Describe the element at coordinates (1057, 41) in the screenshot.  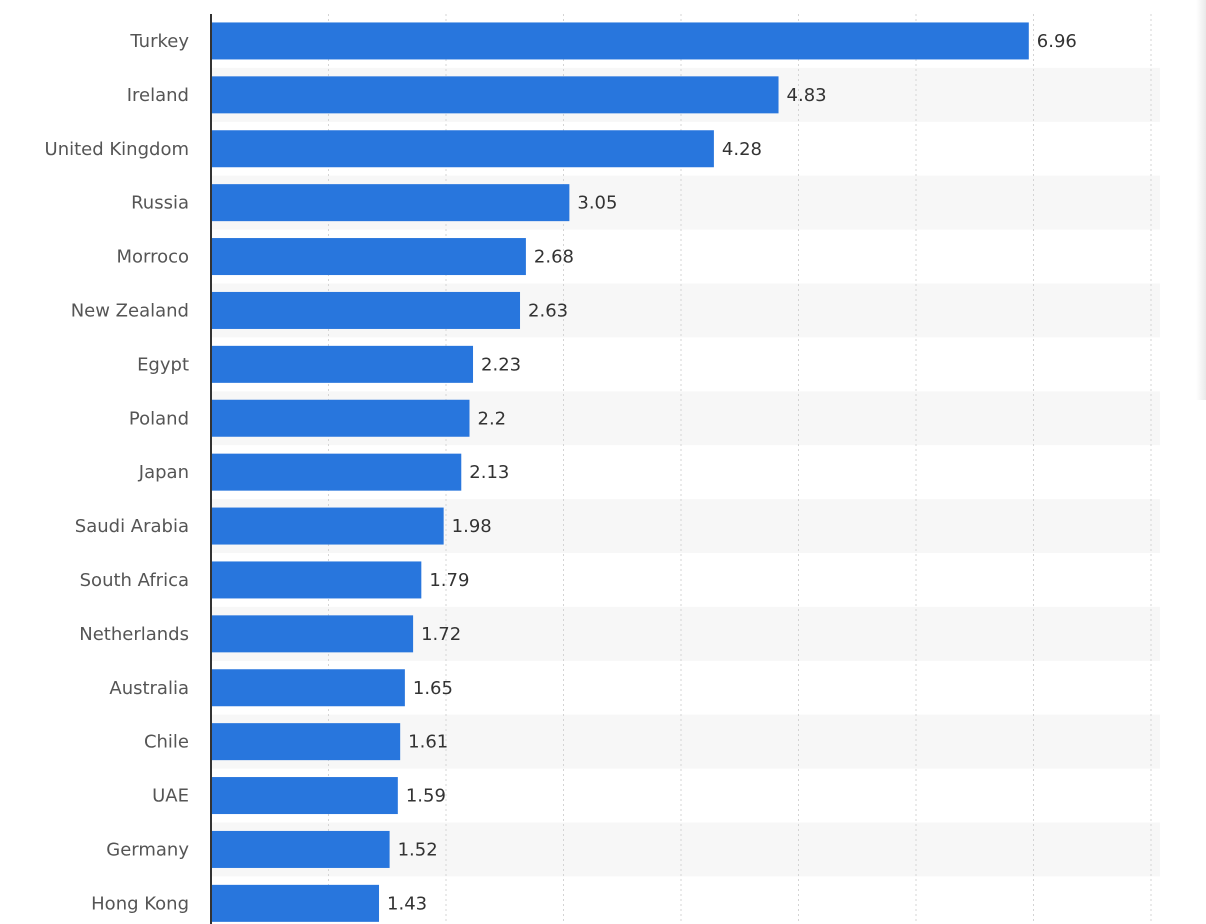
I see `value-label: 6.96` at that location.